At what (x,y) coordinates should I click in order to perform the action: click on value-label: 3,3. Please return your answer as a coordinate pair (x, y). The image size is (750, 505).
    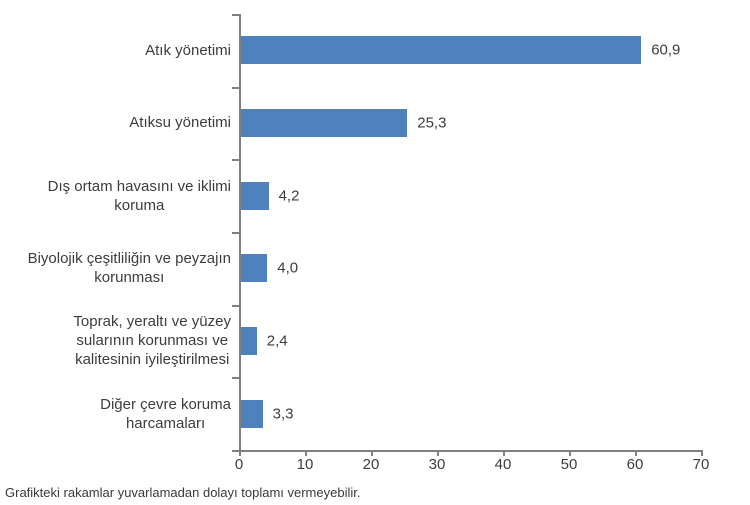
    Looking at the image, I should click on (283, 414).